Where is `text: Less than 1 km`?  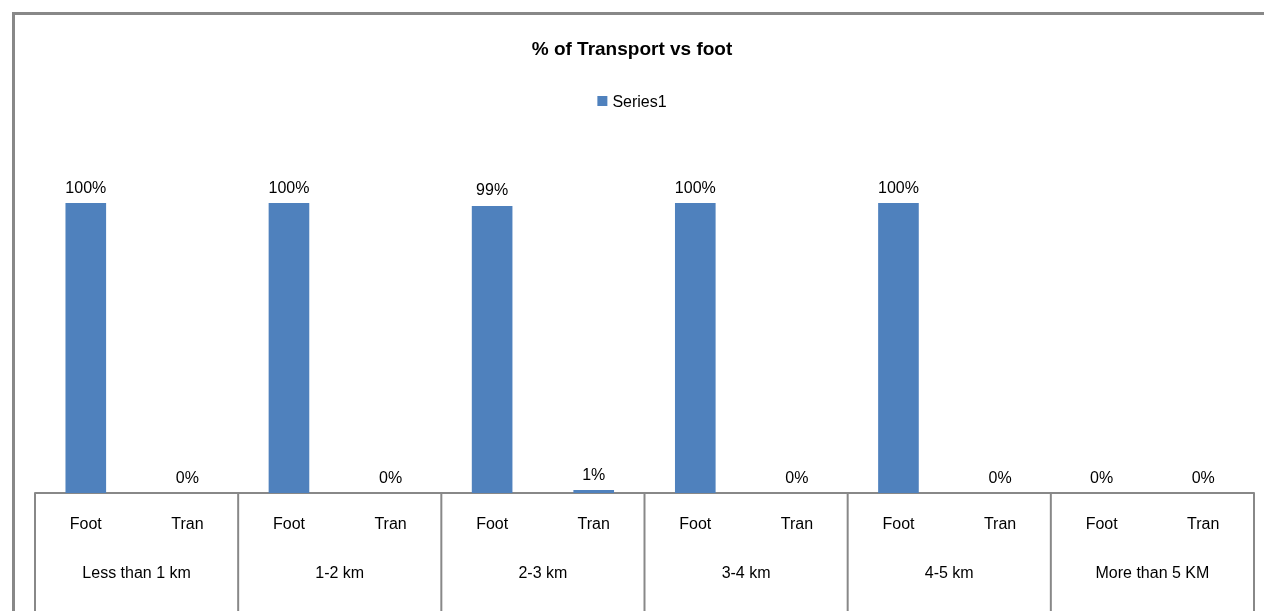
text: Less than 1 km is located at coordinates (136, 572).